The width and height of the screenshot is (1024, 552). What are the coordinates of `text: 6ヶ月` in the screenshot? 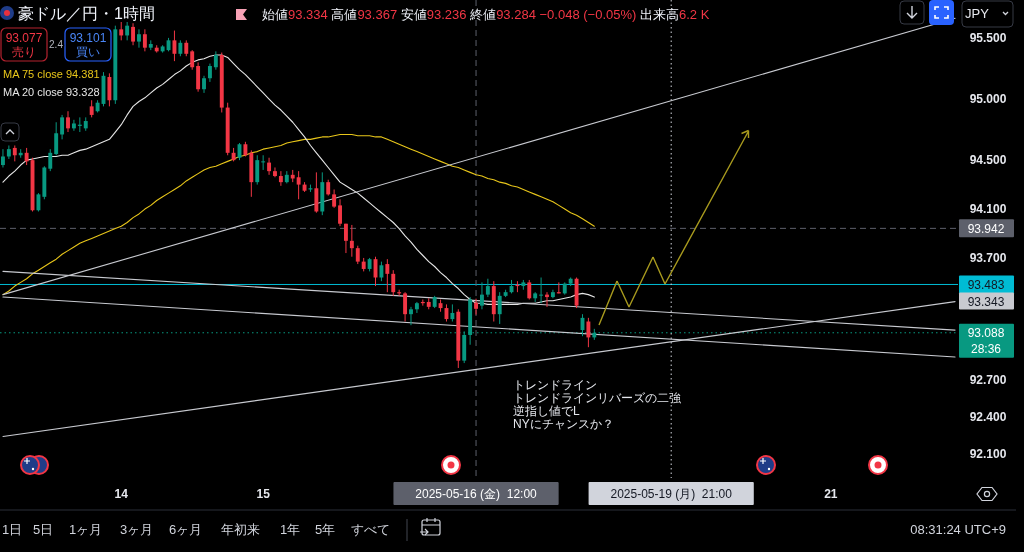 It's located at (186, 529).